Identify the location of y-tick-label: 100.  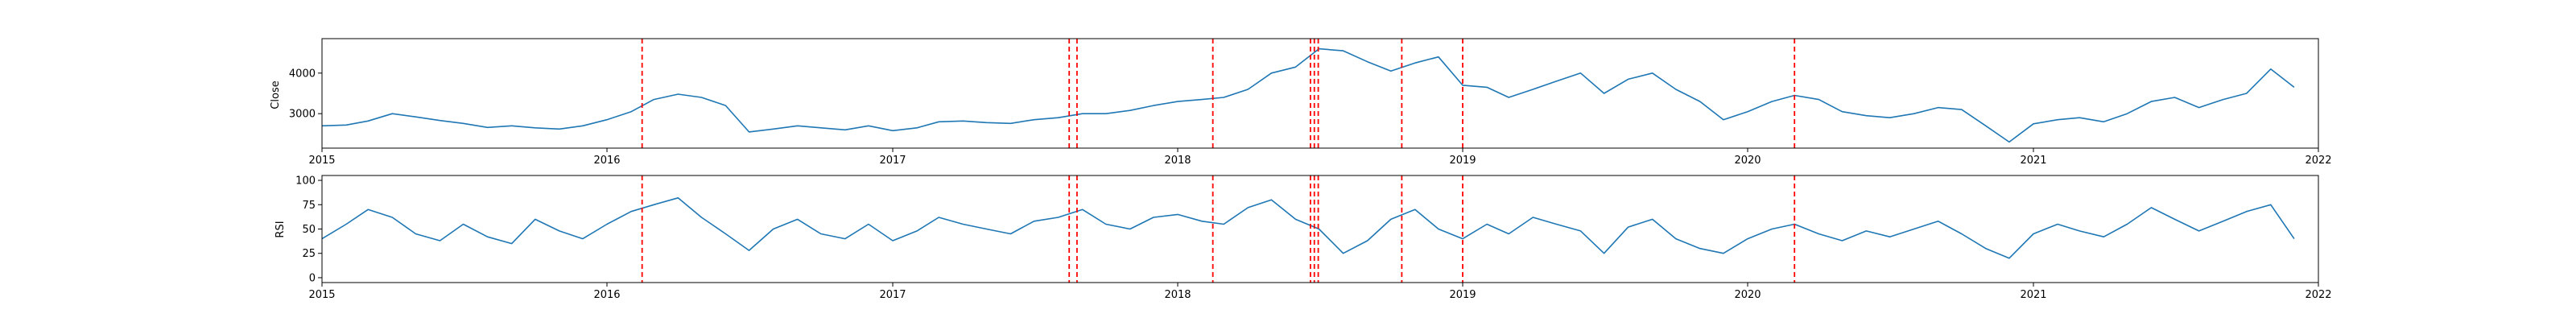
(305, 181).